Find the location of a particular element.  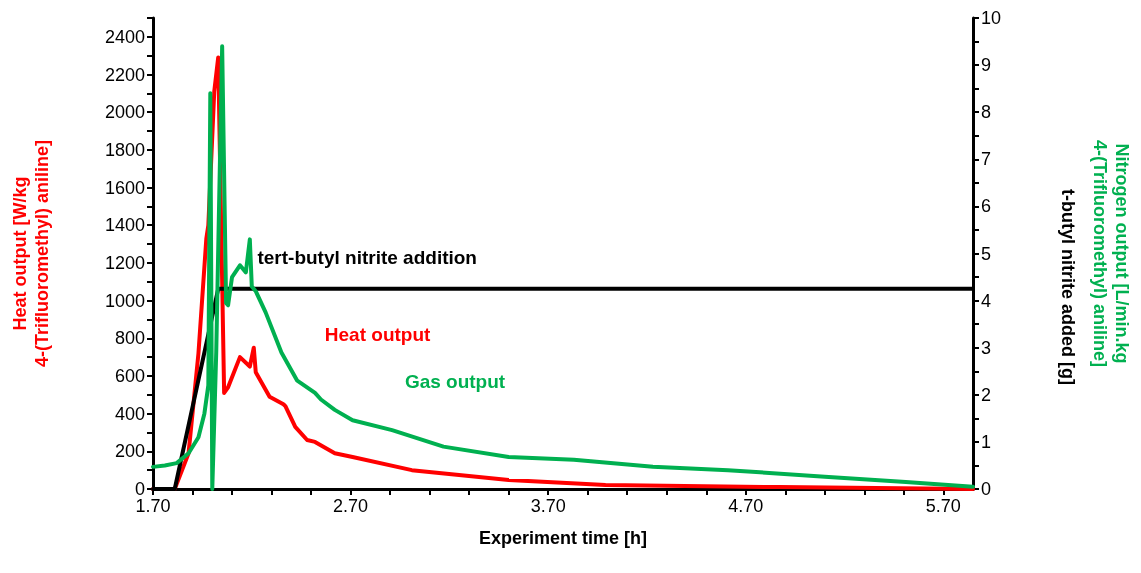

y-tick-label: 1000 is located at coordinates (124, 300).